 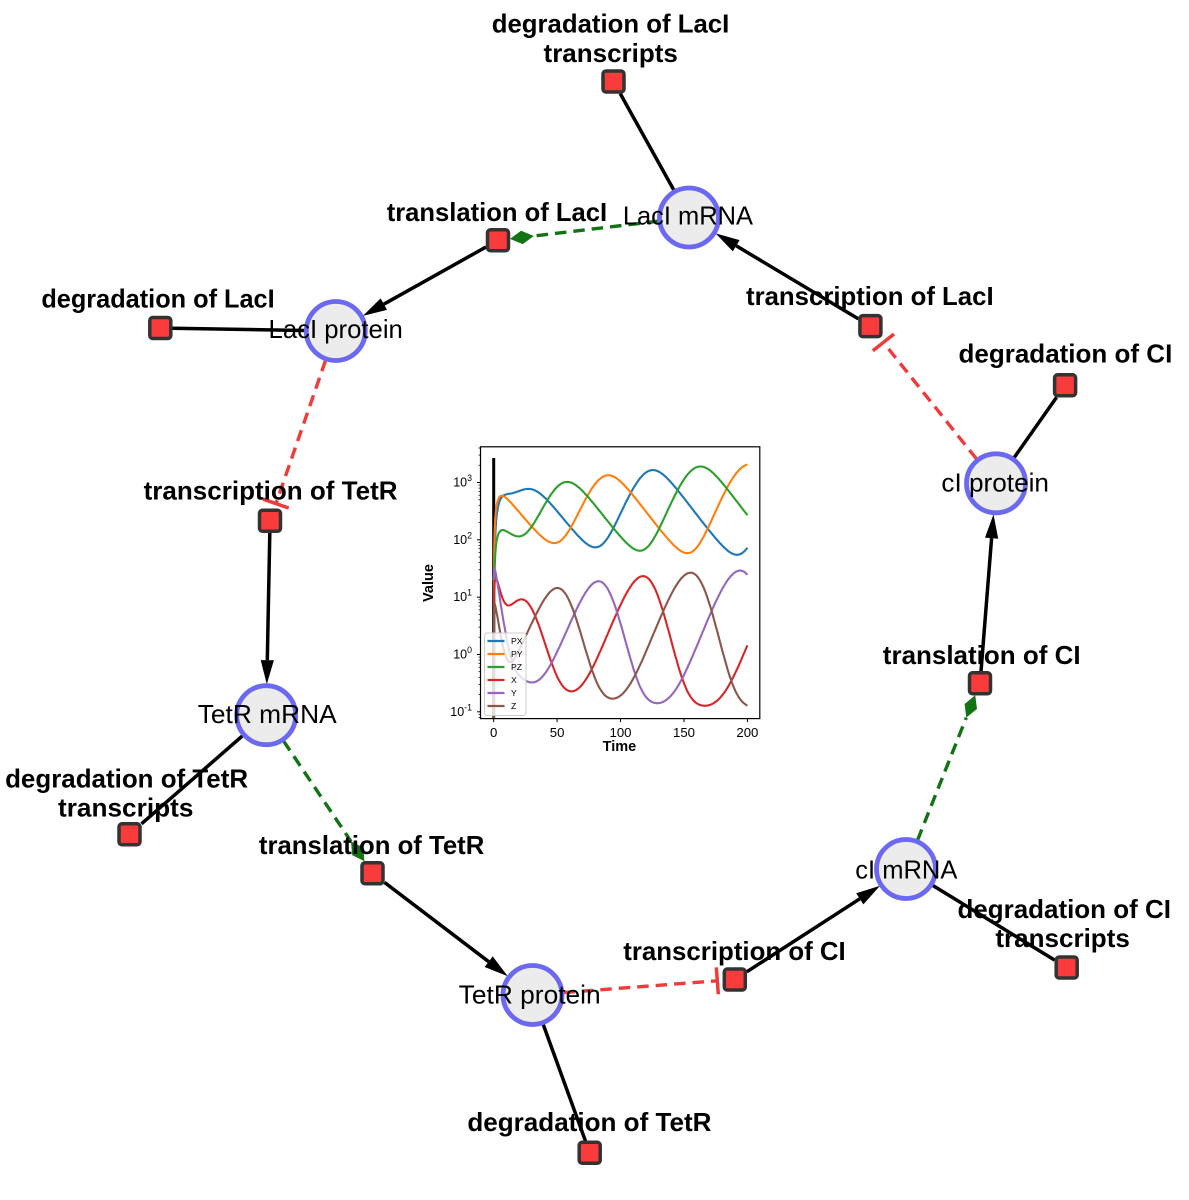 What do you see at coordinates (620, 732) in the screenshot?
I see `svg-text: 100` at bounding box center [620, 732].